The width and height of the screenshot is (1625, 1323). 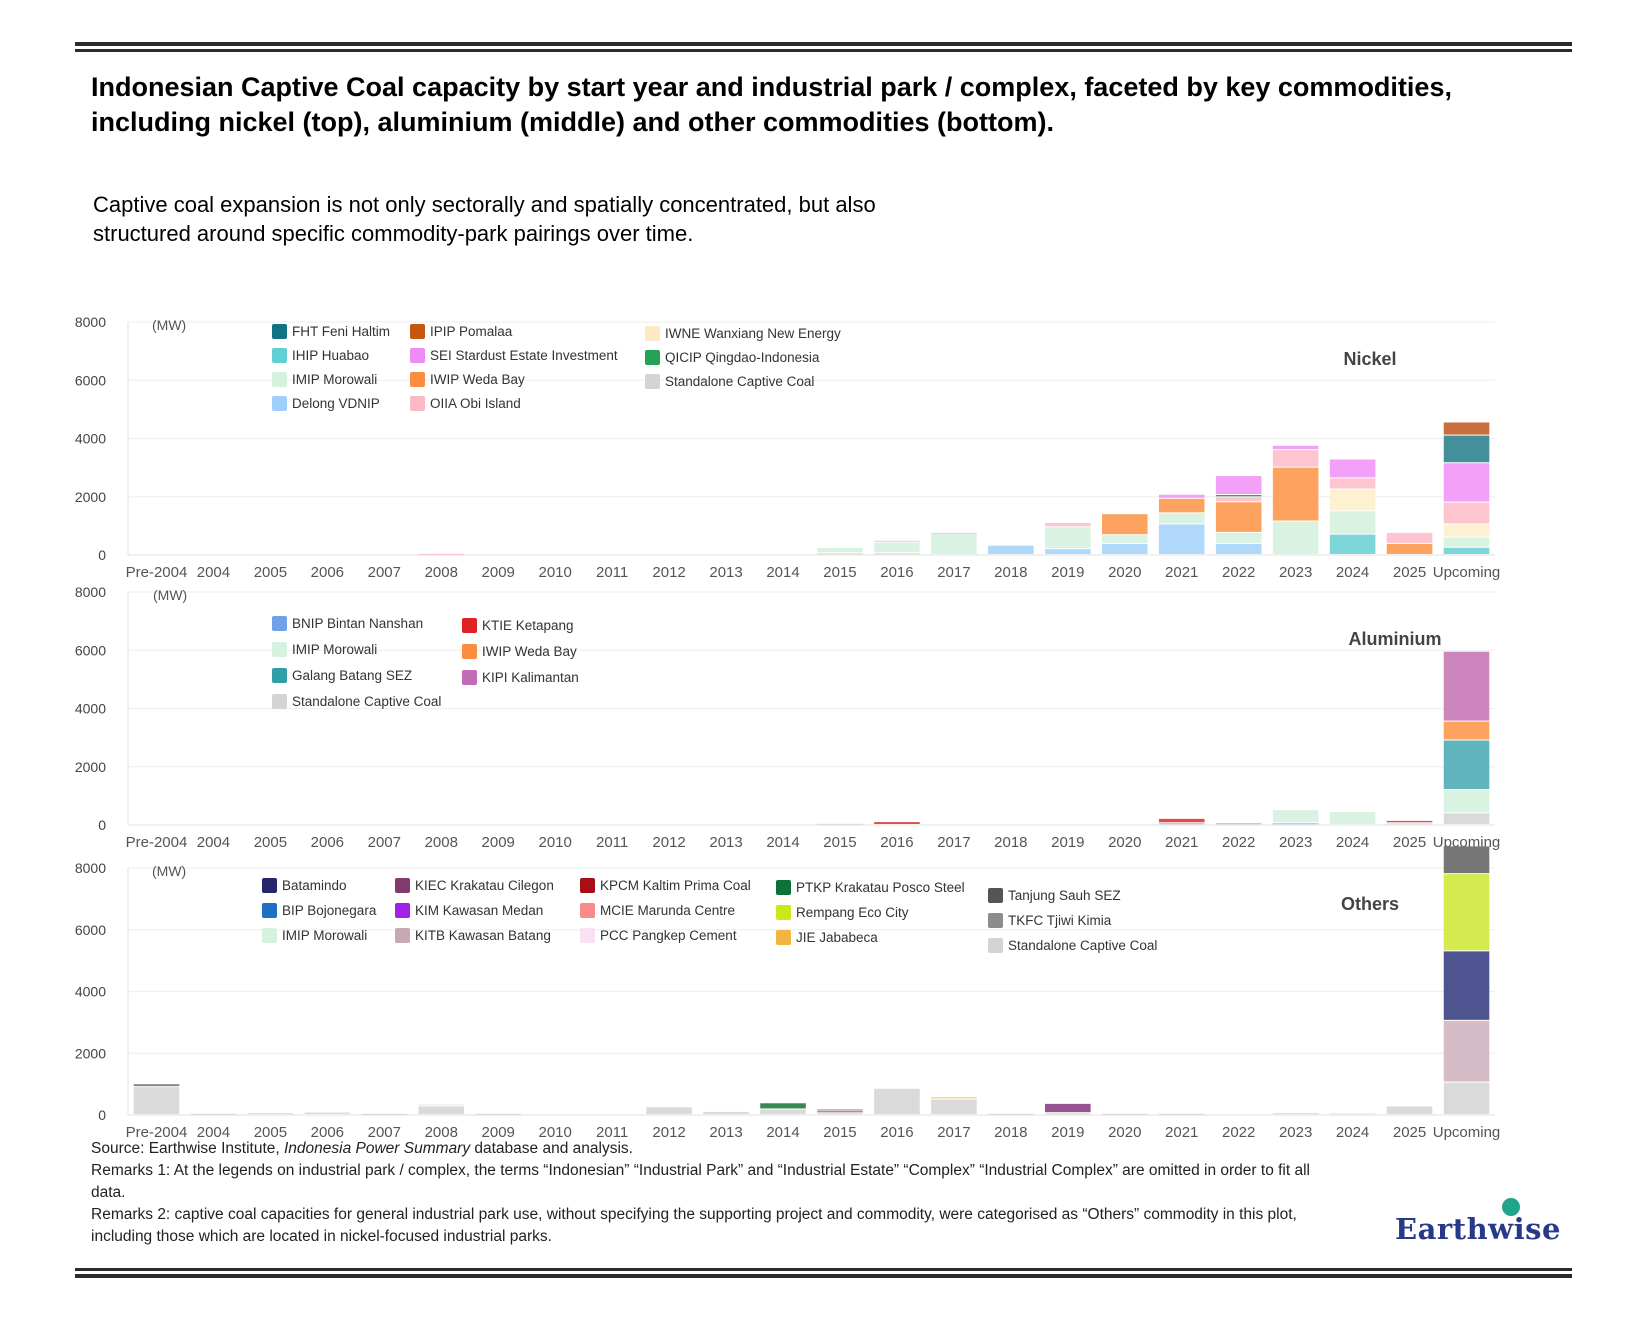 What do you see at coordinates (753, 333) in the screenshot?
I see `nickel-legend-label-iwne-wanxiang-new-energy: IWNE Wanxiang New Energy` at bounding box center [753, 333].